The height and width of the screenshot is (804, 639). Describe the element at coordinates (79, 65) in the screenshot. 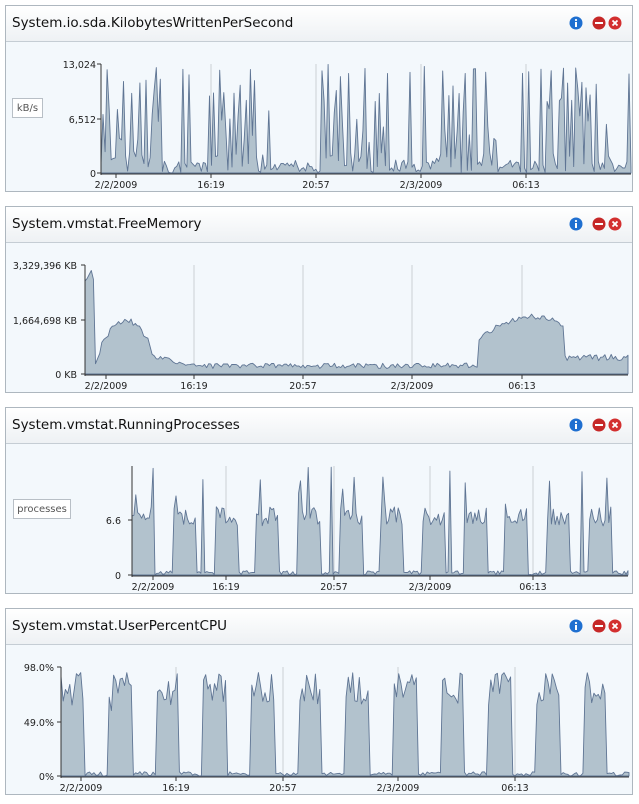

I see `y-tick-label: 13,024` at that location.